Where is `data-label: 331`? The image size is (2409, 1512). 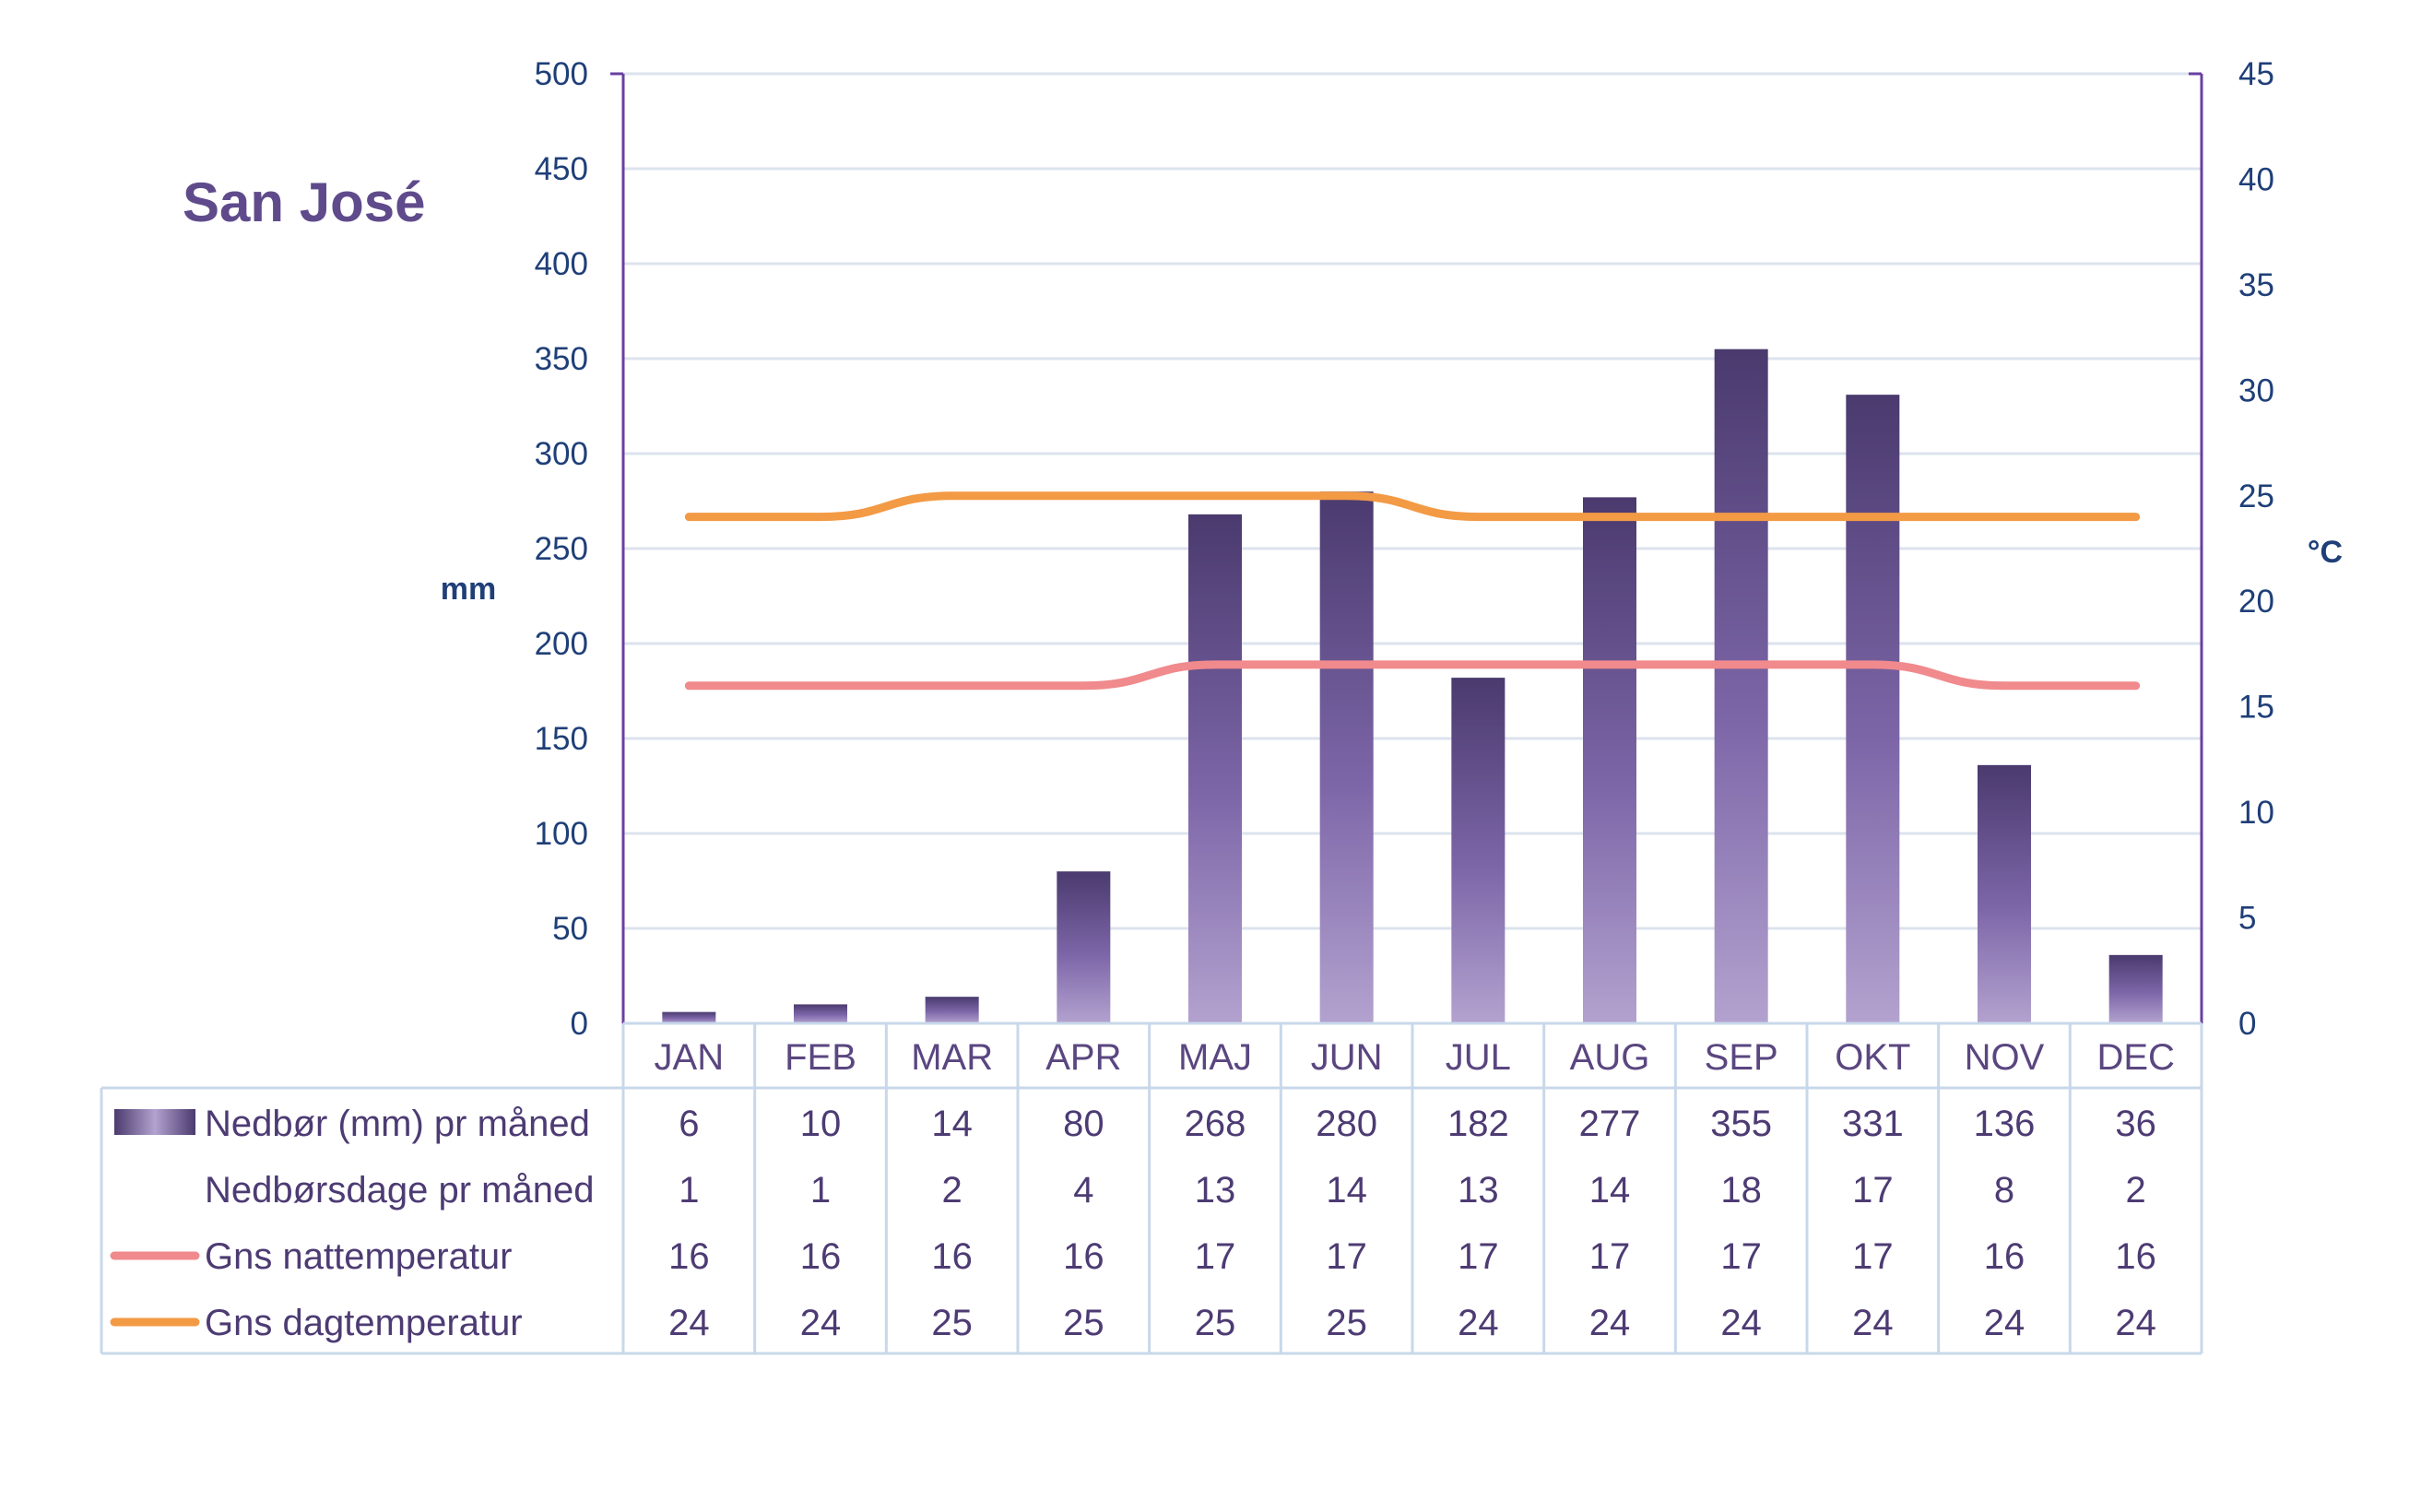 data-label: 331 is located at coordinates (1873, 1124).